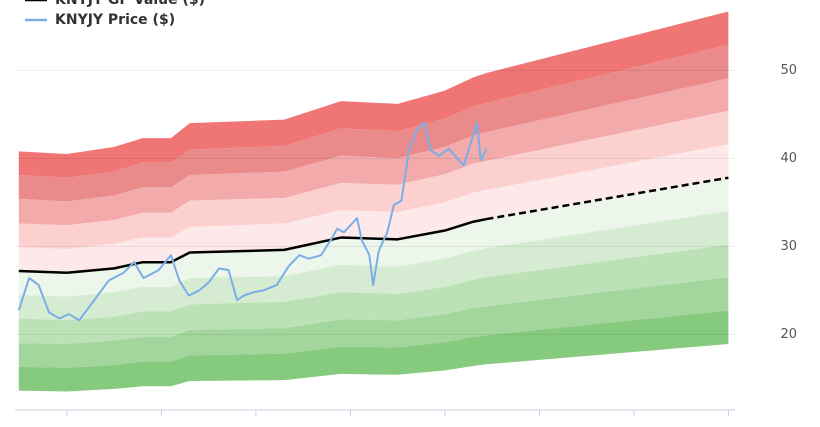  I want to click on y-tick-label: 50, so click(788, 70).